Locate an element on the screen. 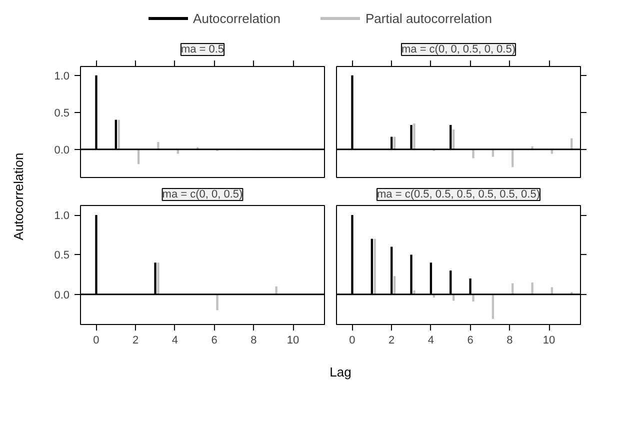 The height and width of the screenshot is (427, 640). chart-title: ma = c(0, 0, 0.5, 0, 0.5) is located at coordinates (458, 50).